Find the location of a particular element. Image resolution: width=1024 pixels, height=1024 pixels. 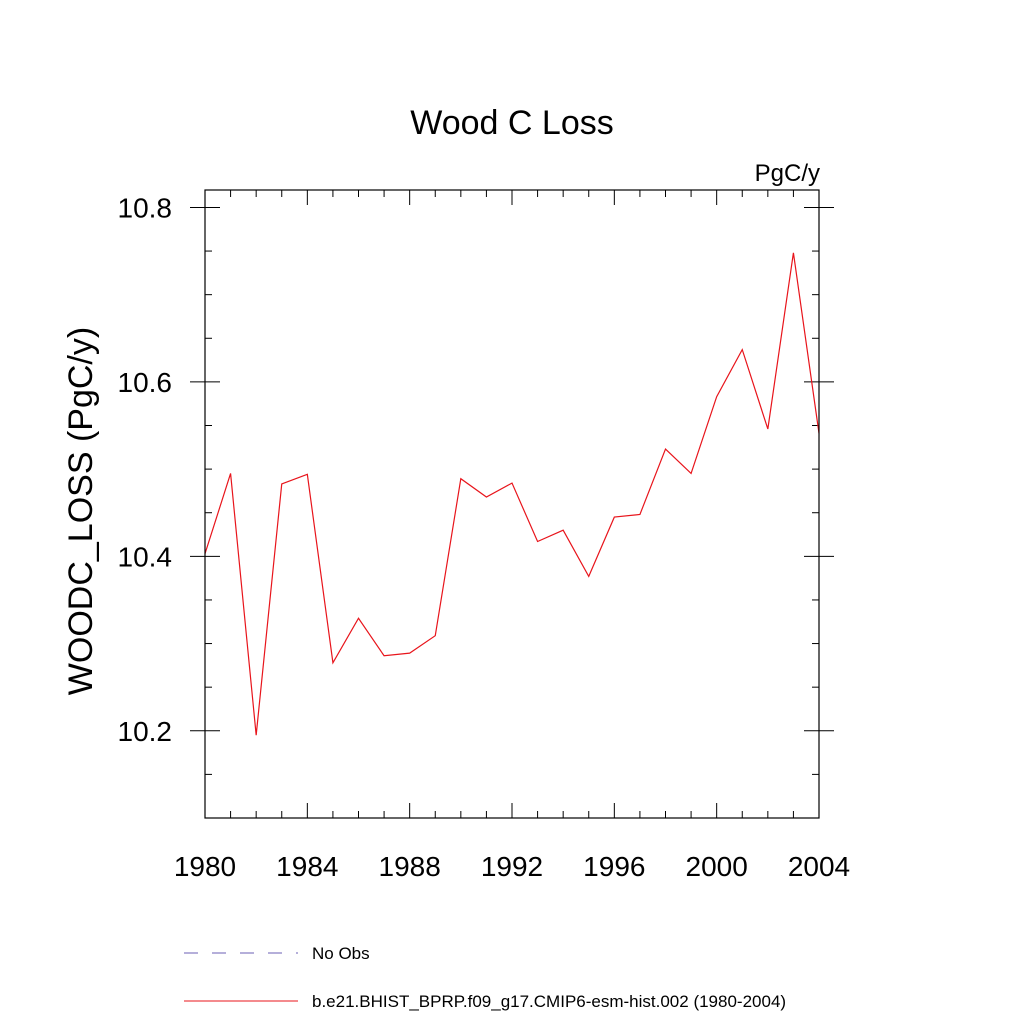

y-tick-labels: 10.2 10.4 10.6 10.8 is located at coordinates (145, 469).